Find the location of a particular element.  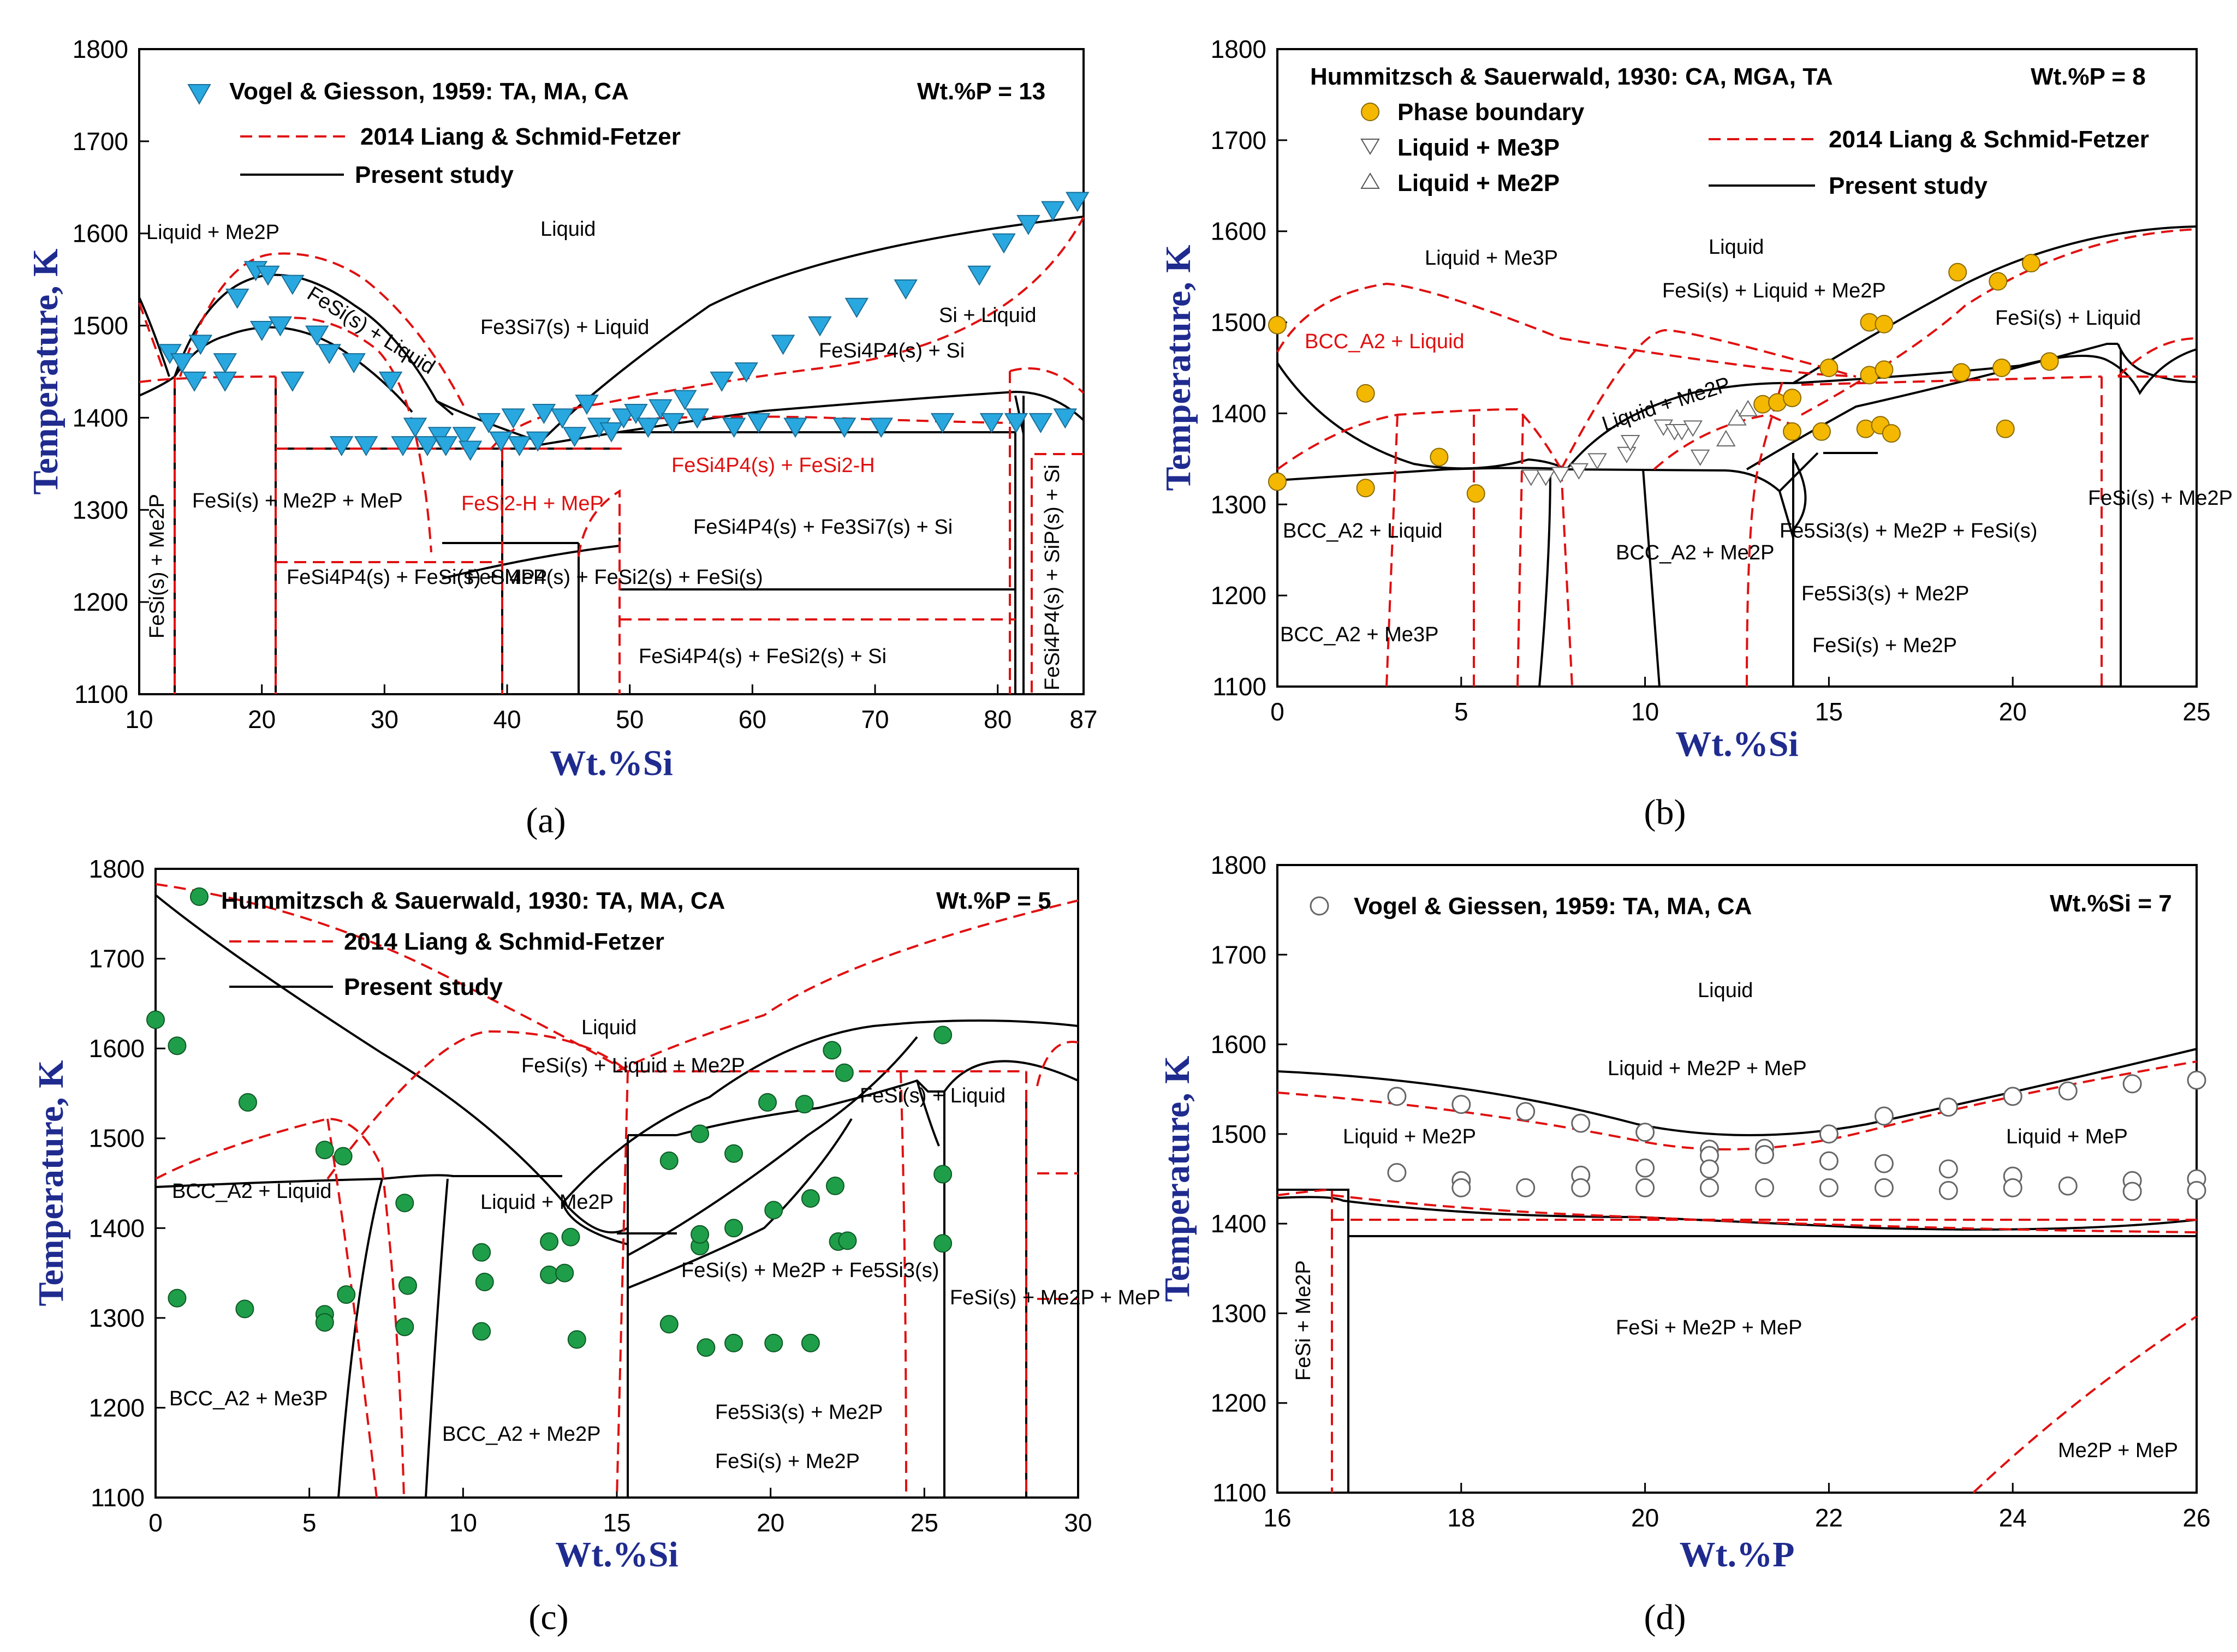

panel-a-x-tick-label: 30 is located at coordinates (384, 719).